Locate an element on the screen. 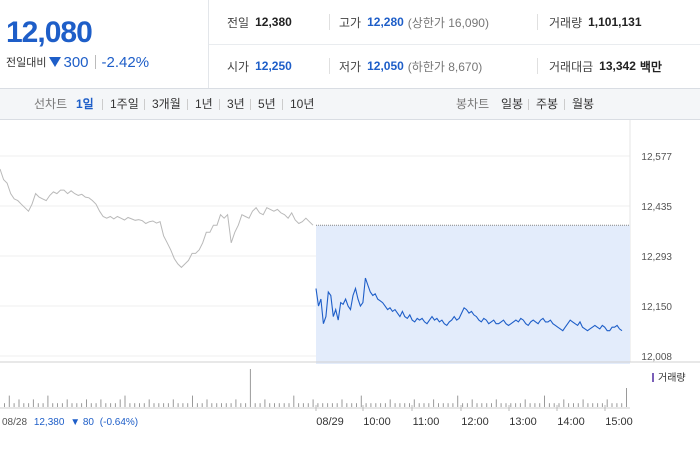 The width and height of the screenshot is (700, 450). y-axis: 12,577 12,435 12,293 12,150 12,008 is located at coordinates (656, 257).